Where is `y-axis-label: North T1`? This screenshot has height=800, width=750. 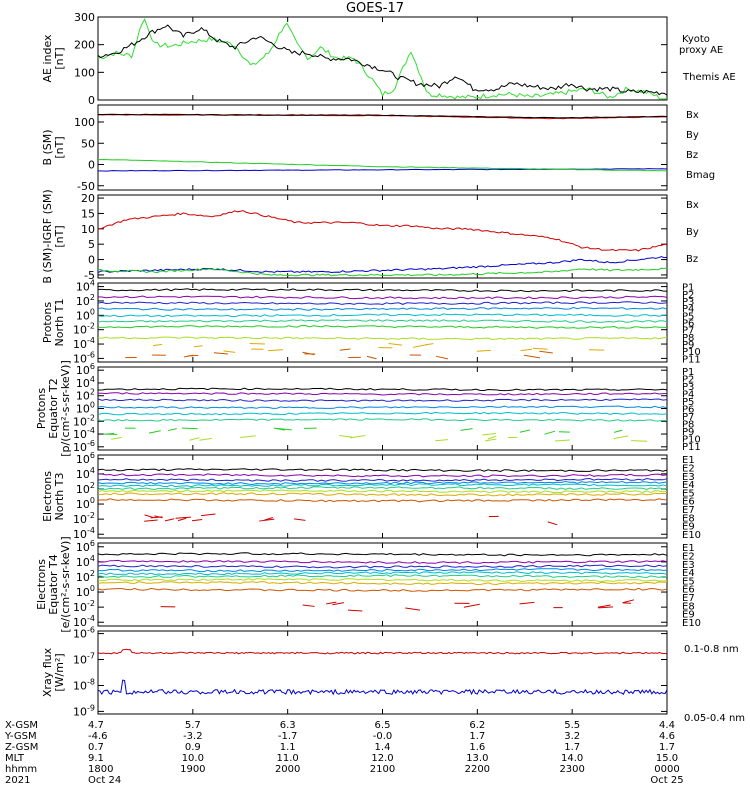
y-axis-label: North T1 is located at coordinates (59, 323).